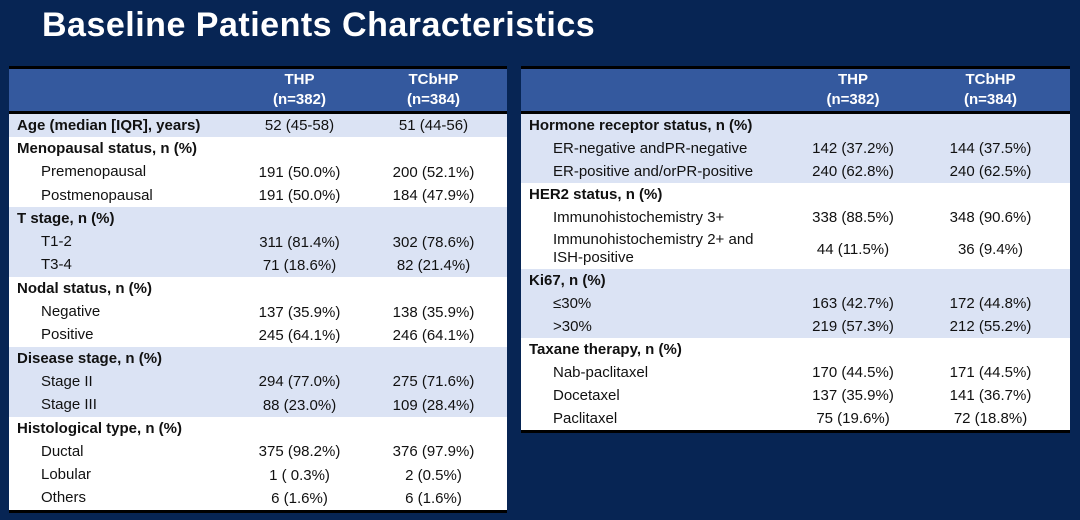 The width and height of the screenshot is (1080, 520). Describe the element at coordinates (90, 358) in the screenshot. I see `row-label: Disease stage, n (%)` at that location.